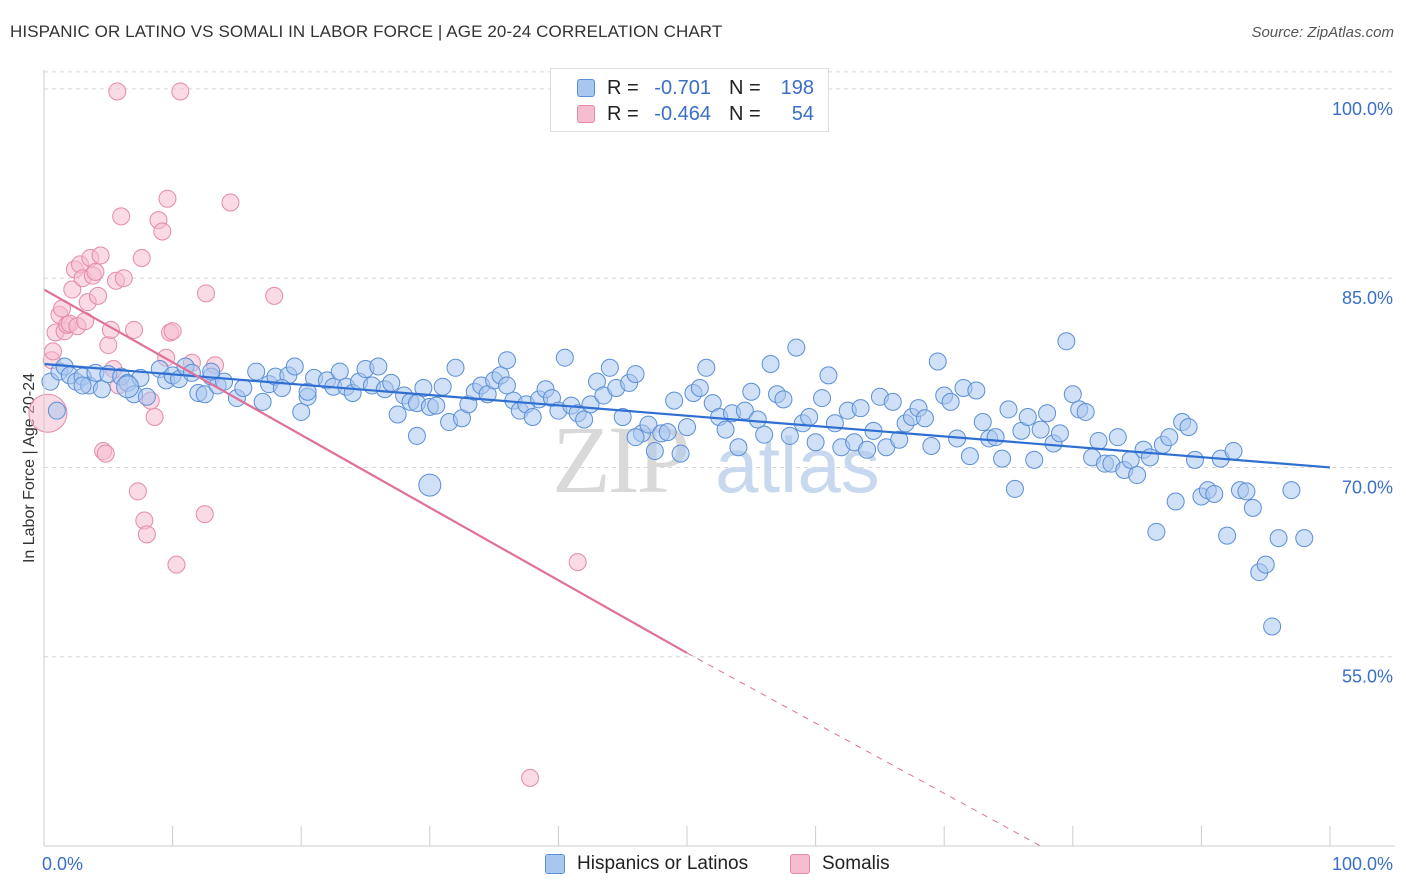  I want to click on somali-legend-label: Somalis, so click(856, 863).